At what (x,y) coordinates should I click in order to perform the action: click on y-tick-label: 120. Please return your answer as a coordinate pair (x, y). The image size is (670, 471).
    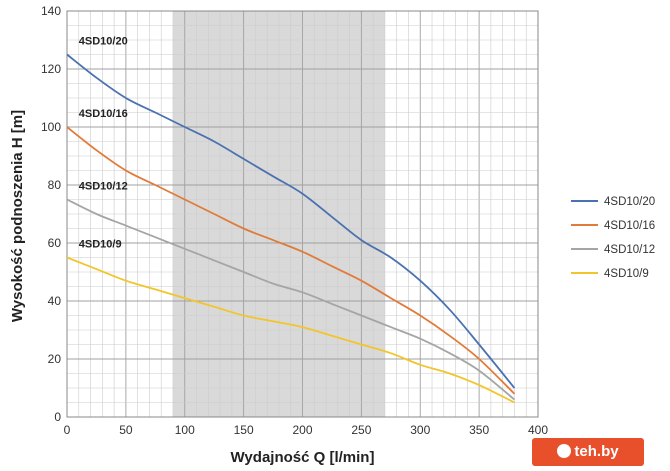
    Looking at the image, I should click on (51, 69).